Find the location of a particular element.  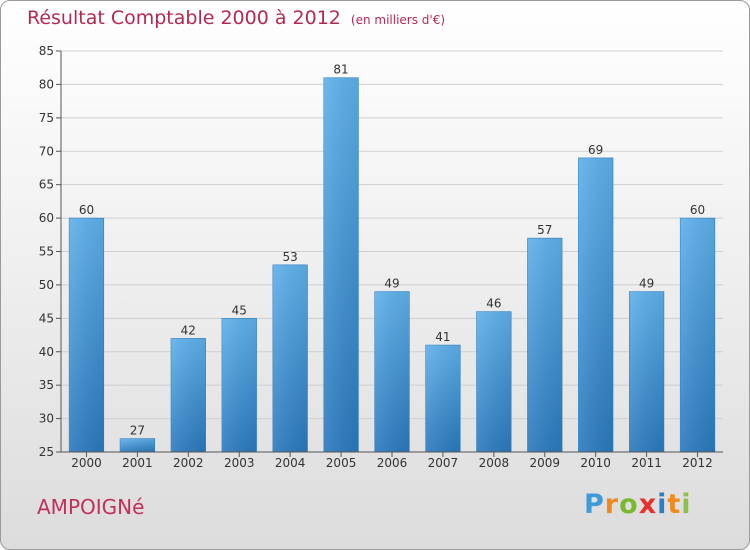

chart-title-text: Résultat Comptable 2000 à 2012 is located at coordinates (184, 18).